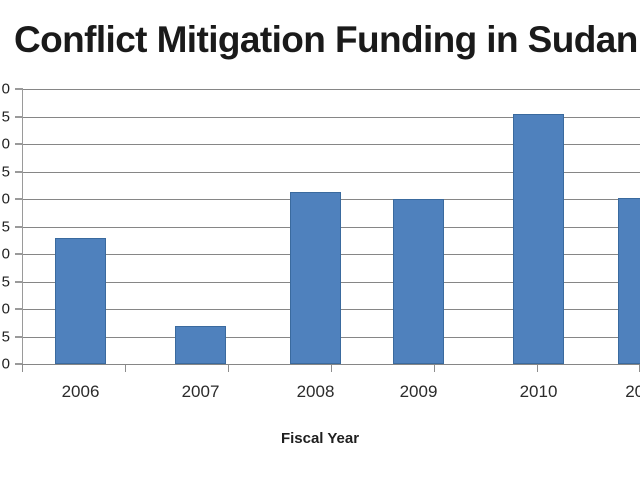 Image resolution: width=640 pixels, height=480 pixels. Describe the element at coordinates (315, 391) in the screenshot. I see `x-axis-category-label: 2008` at that location.